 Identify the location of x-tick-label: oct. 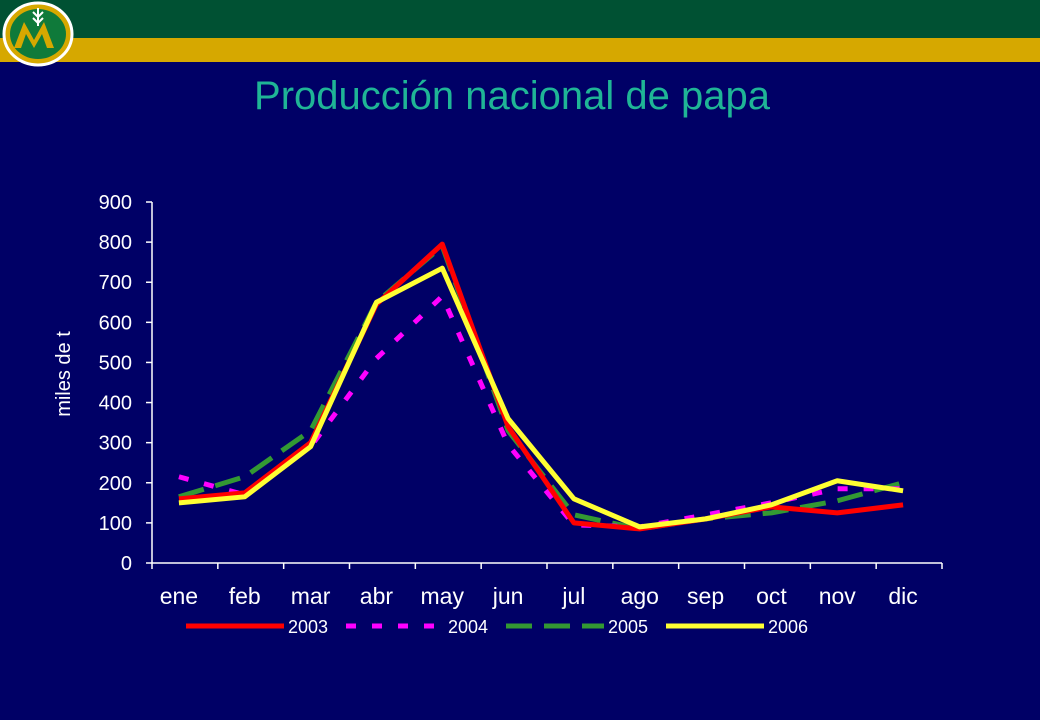
(771, 596).